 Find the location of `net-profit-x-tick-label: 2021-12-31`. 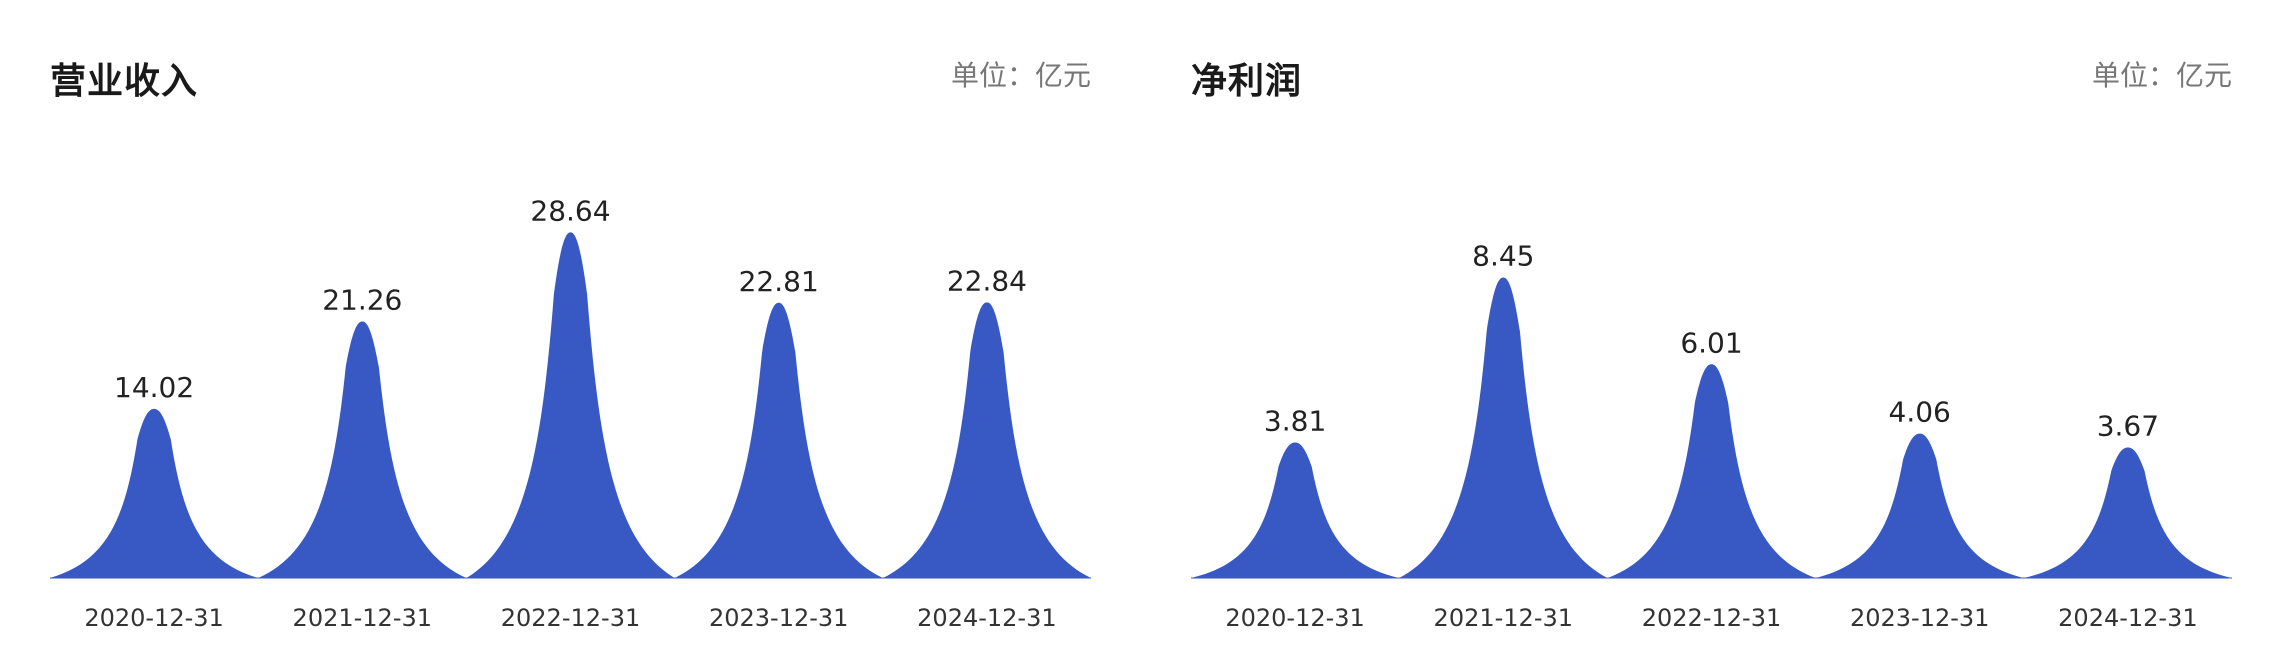

net-profit-x-tick-label: 2021-12-31 is located at coordinates (1503, 618).